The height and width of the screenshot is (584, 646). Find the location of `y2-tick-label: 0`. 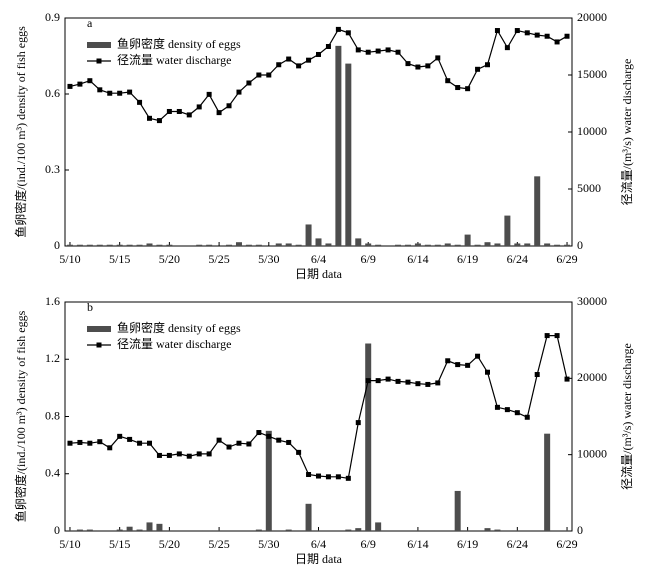

y2-tick-label: 0 is located at coordinates (580, 245).